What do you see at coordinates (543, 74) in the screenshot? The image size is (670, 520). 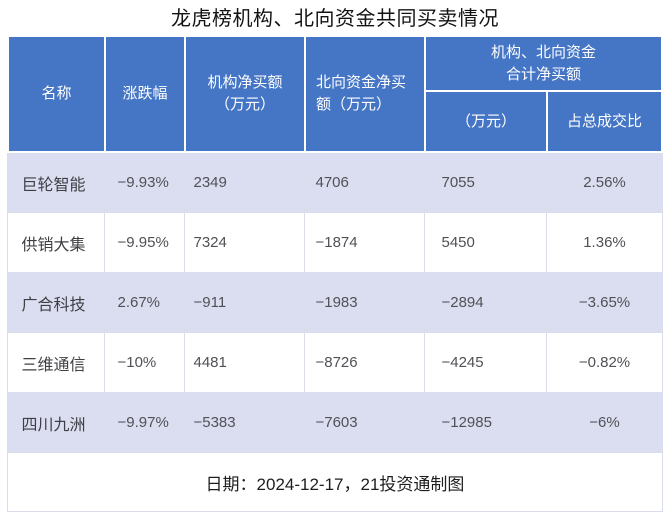 I see `col-header-combined-line2: 合计净买额` at bounding box center [543, 74].